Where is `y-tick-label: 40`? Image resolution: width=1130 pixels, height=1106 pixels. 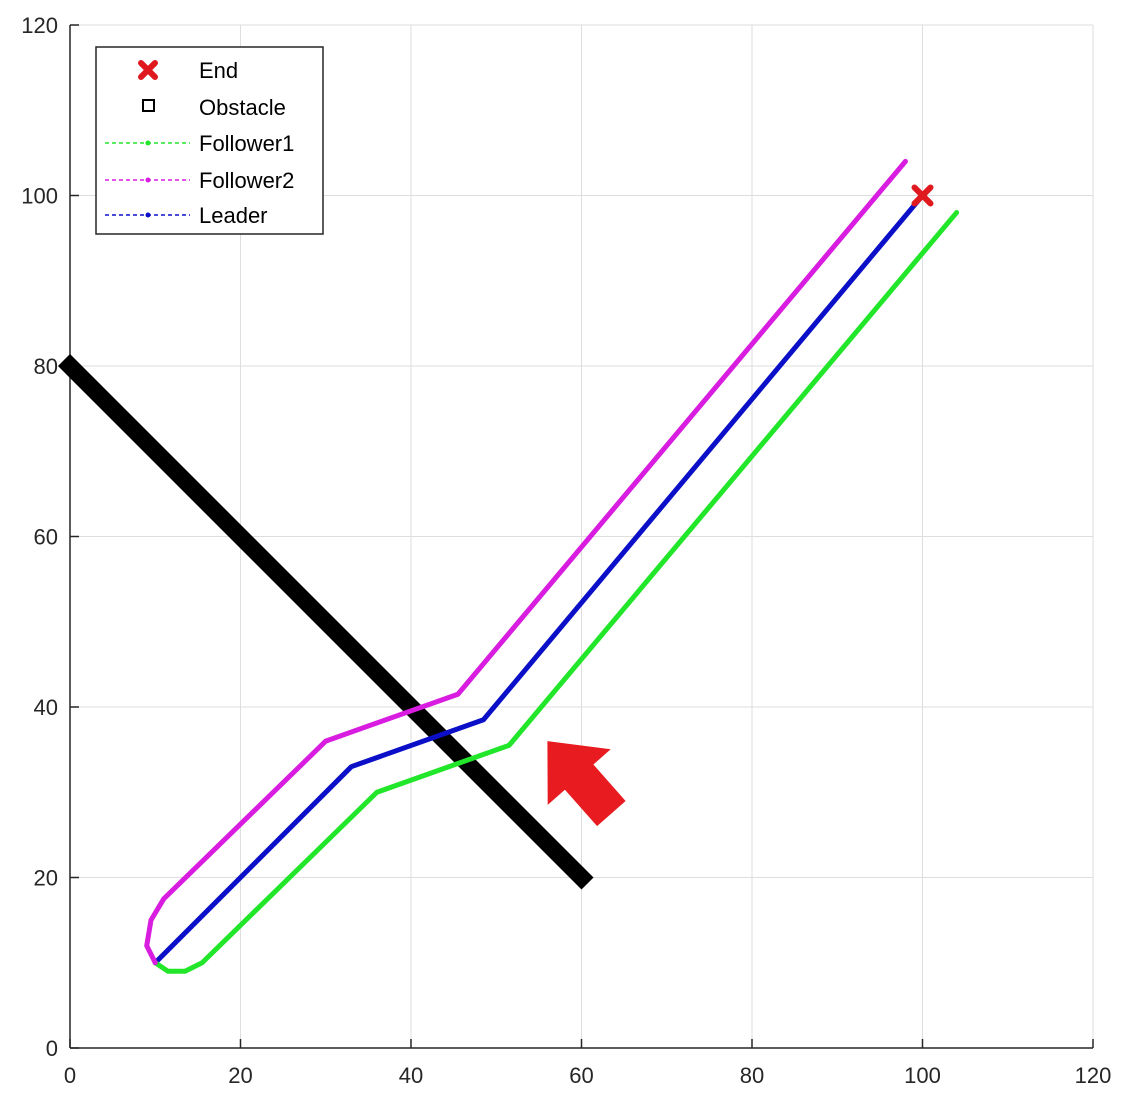 y-tick-label: 40 is located at coordinates (46, 707).